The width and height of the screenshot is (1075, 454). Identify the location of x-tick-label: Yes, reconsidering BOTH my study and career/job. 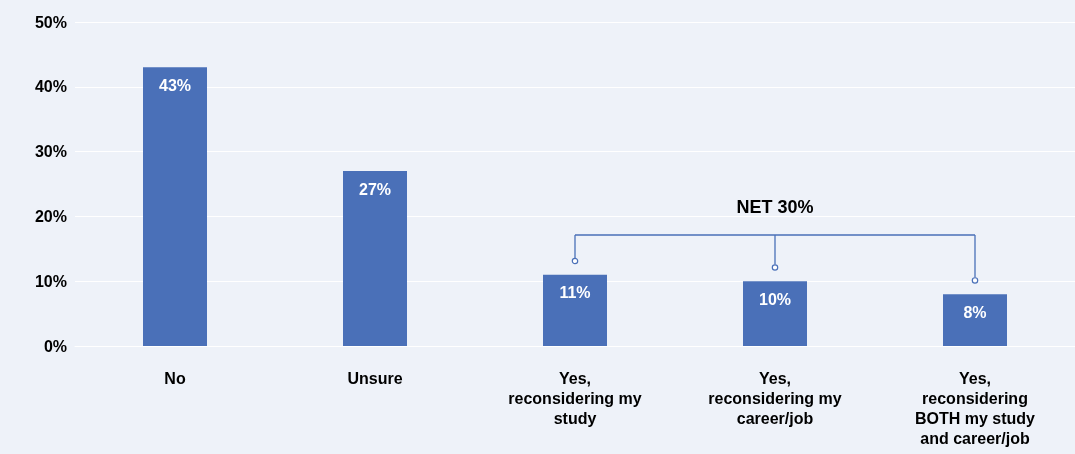
(975, 408).